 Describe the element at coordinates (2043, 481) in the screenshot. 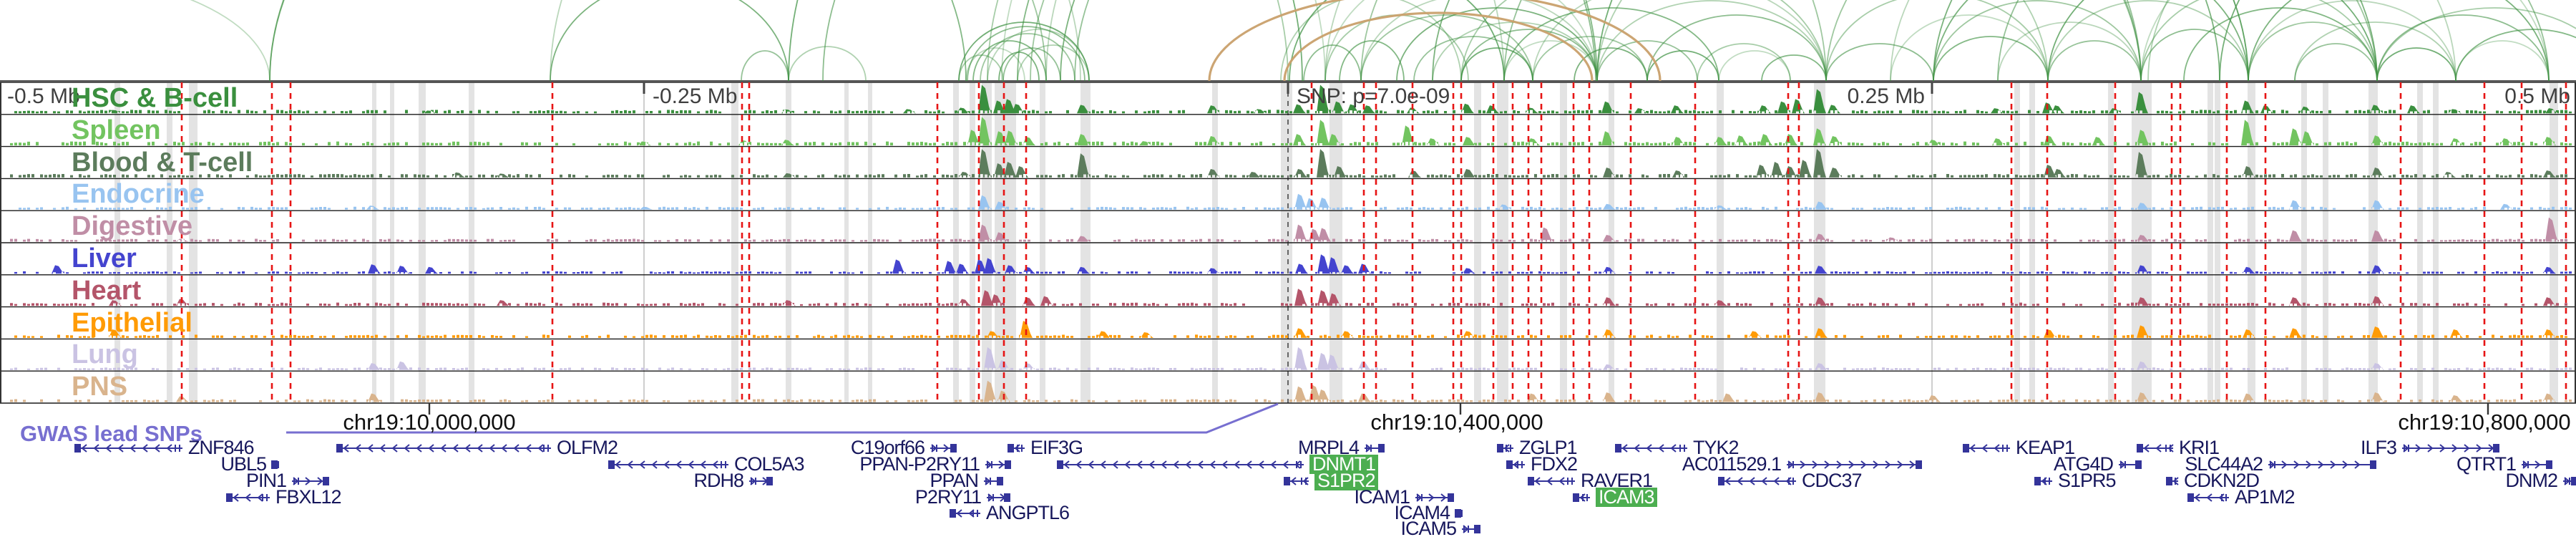

I see `gene-s1pr5` at that location.